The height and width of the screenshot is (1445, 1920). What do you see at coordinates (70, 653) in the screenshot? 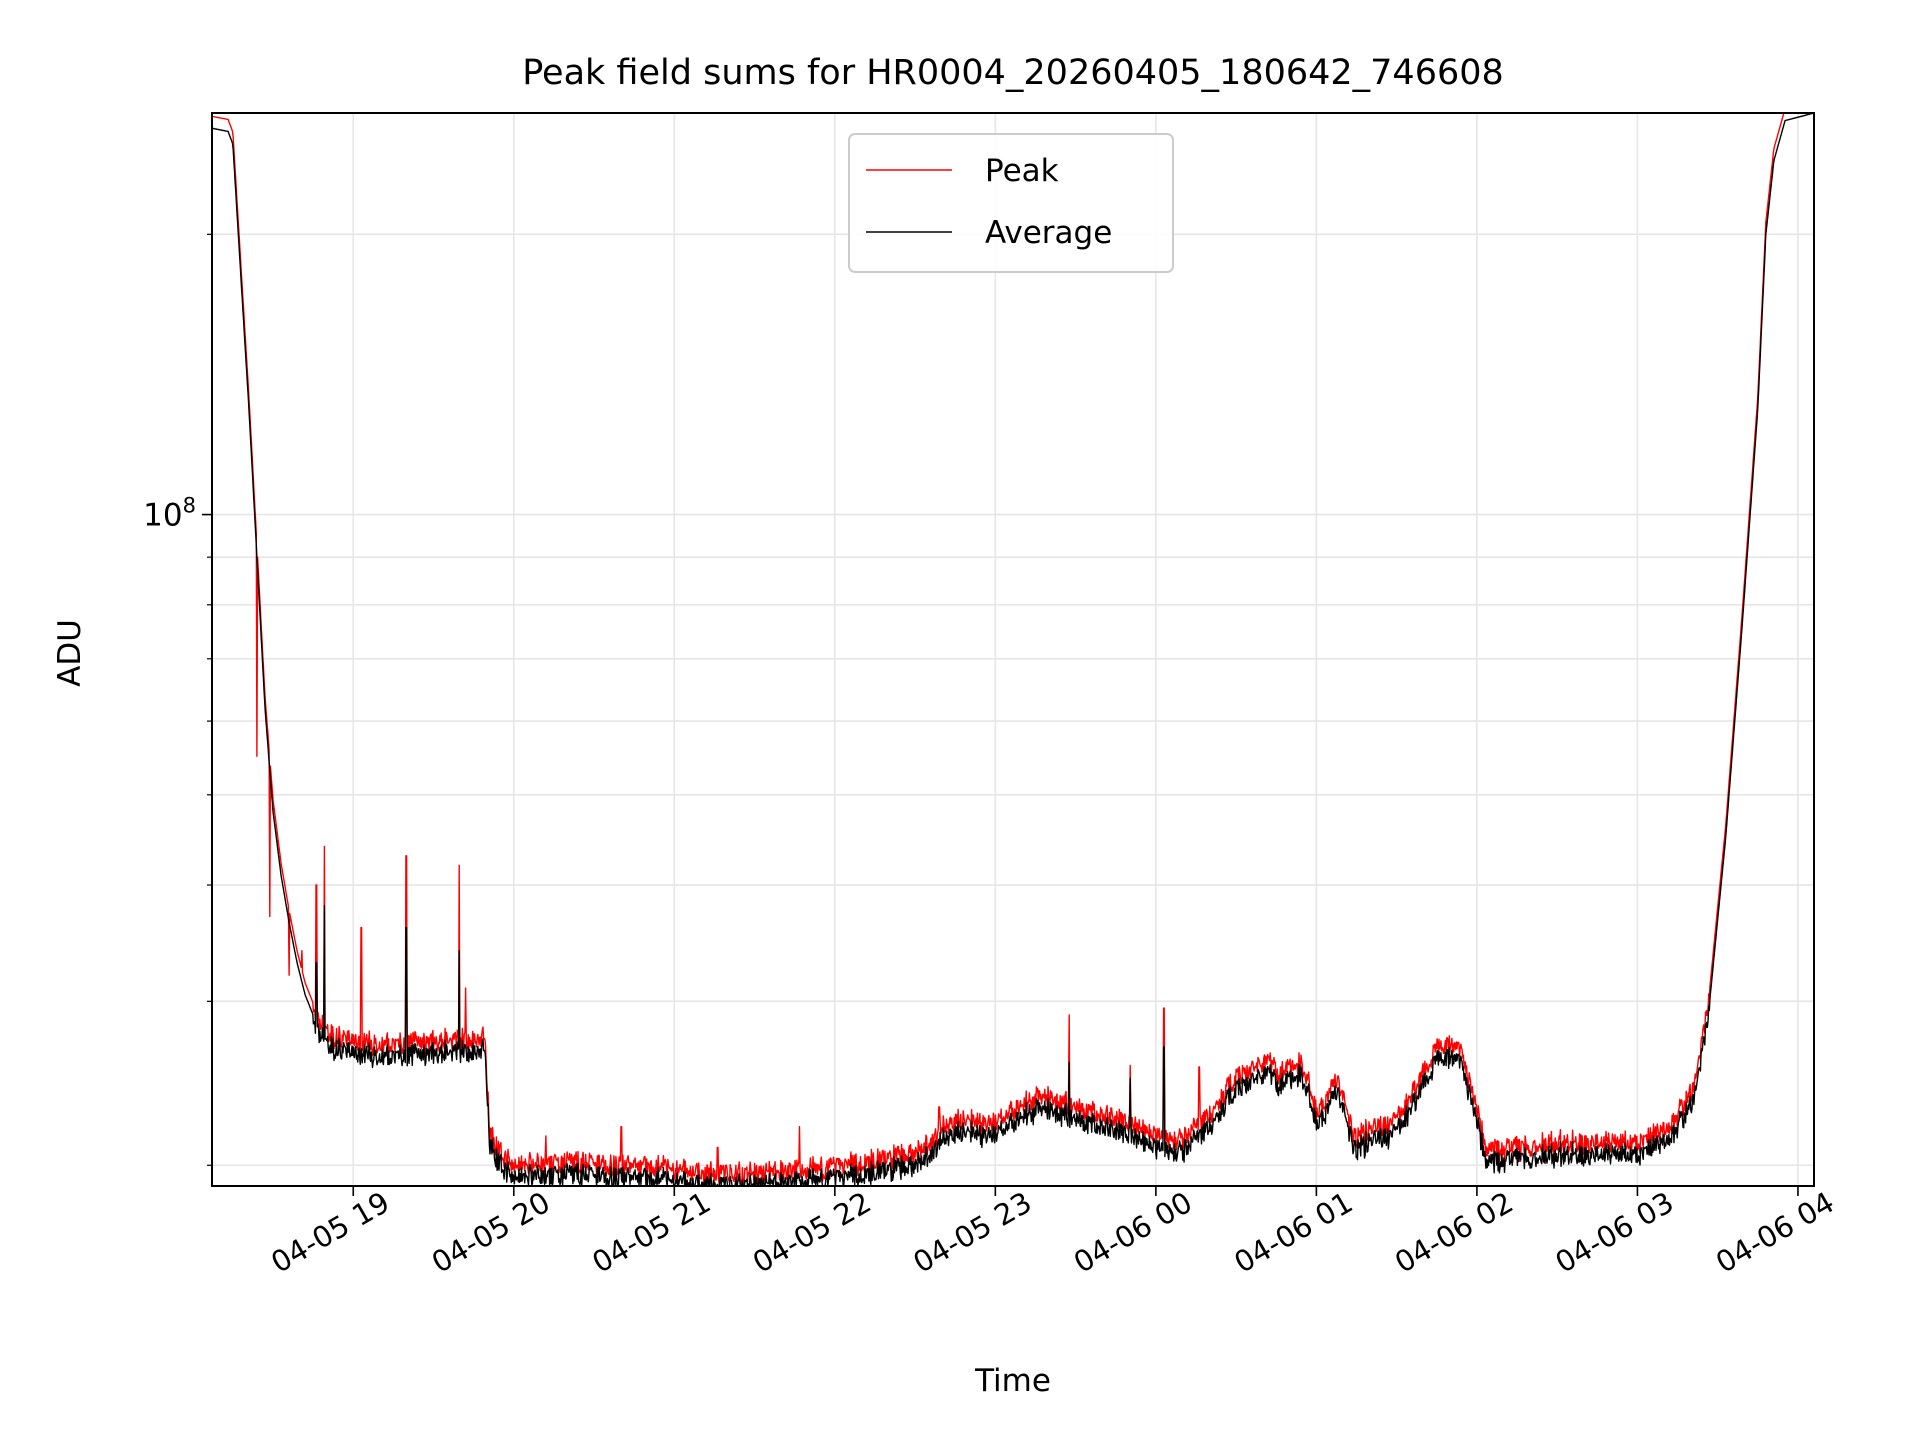
I see `y-axis-label: ADU` at bounding box center [70, 653].